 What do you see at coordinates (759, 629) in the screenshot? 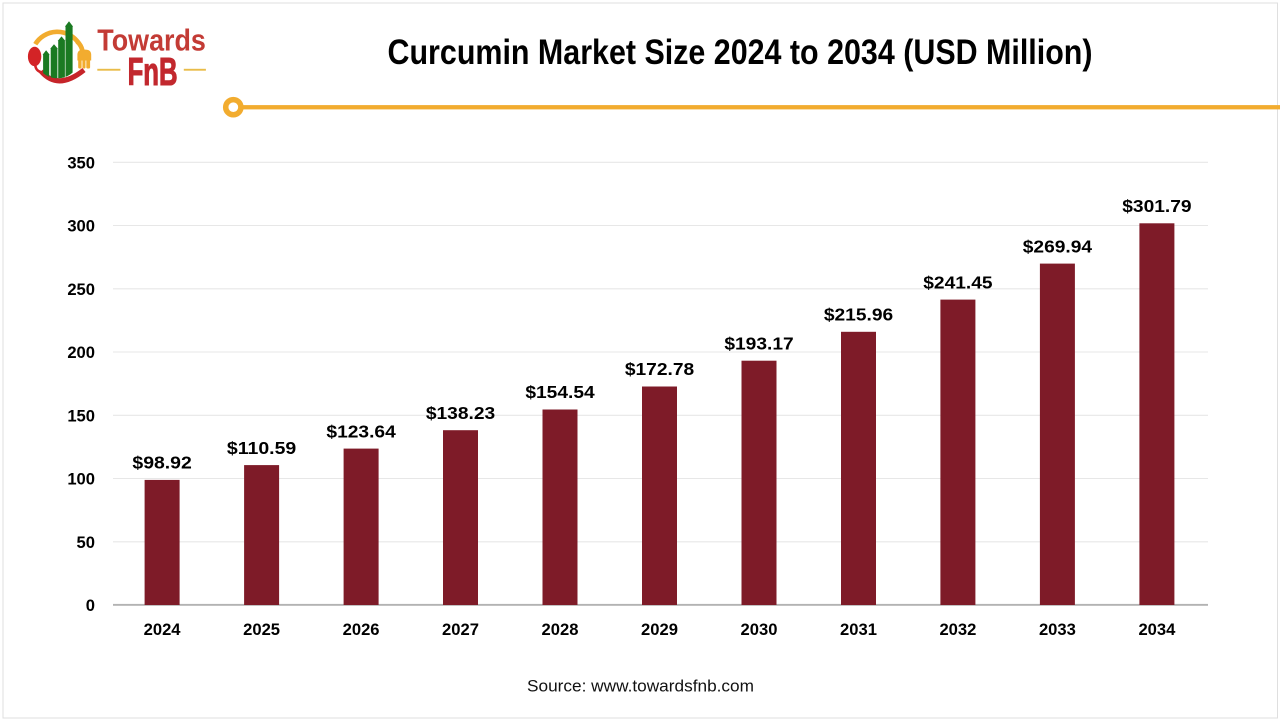
I see `svg-text: 2030` at bounding box center [759, 629].